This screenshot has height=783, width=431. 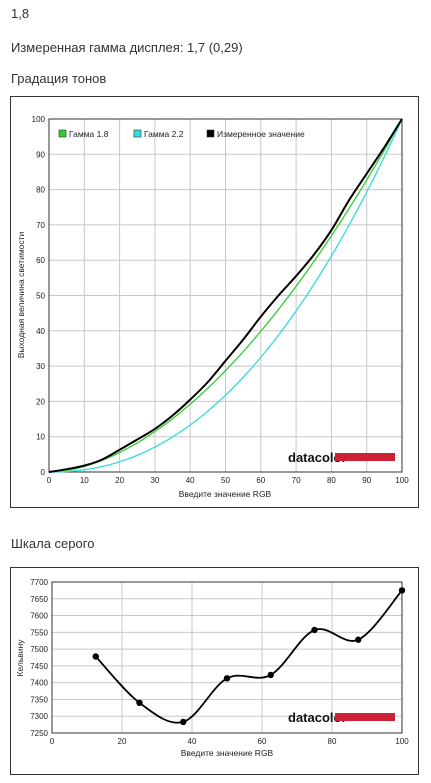 I want to click on measured-gamma-text: Измеренная гамма дисплея: 1,7 (0,29), so click(x=127, y=47).